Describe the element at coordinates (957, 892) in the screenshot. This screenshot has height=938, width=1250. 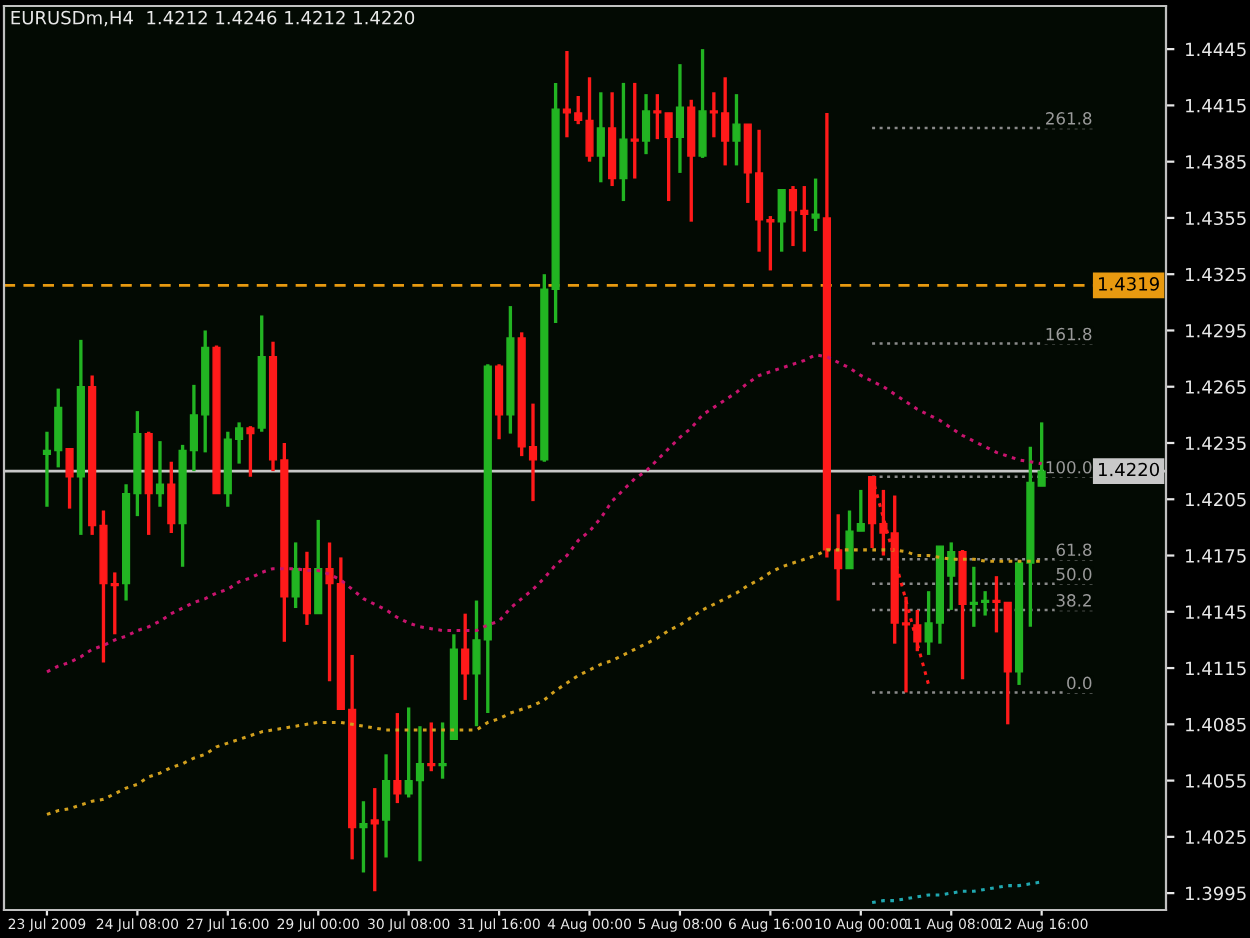
I see `line-series` at that location.